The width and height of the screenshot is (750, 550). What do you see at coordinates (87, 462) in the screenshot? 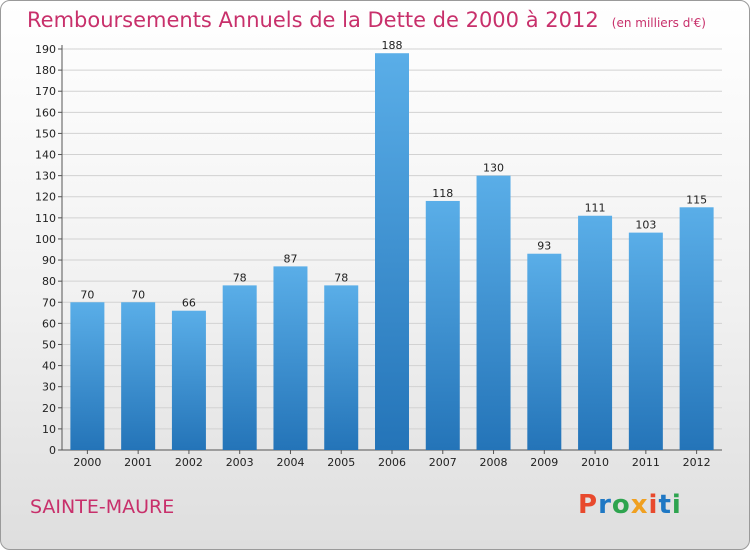
I see `x-tick-label-2000: 2000` at bounding box center [87, 462].